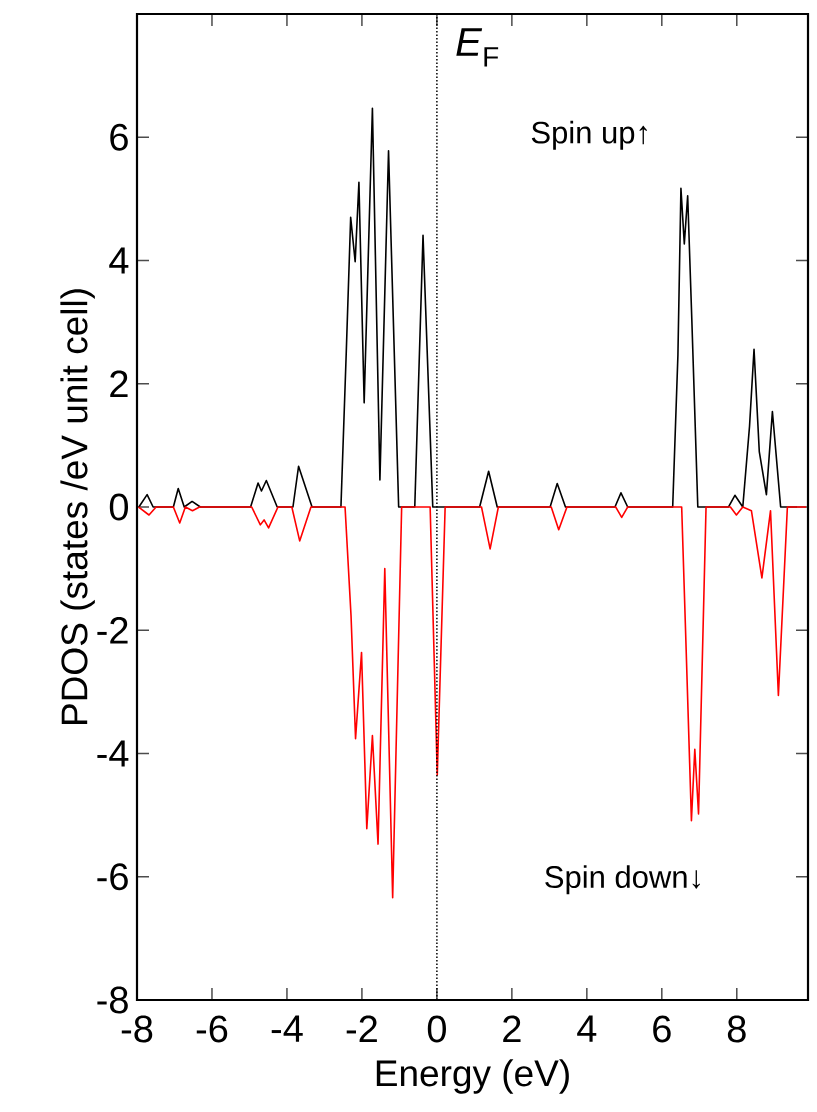 The height and width of the screenshot is (1112, 817). What do you see at coordinates (287, 1028) in the screenshot?
I see `x-tick-label: -4` at bounding box center [287, 1028].